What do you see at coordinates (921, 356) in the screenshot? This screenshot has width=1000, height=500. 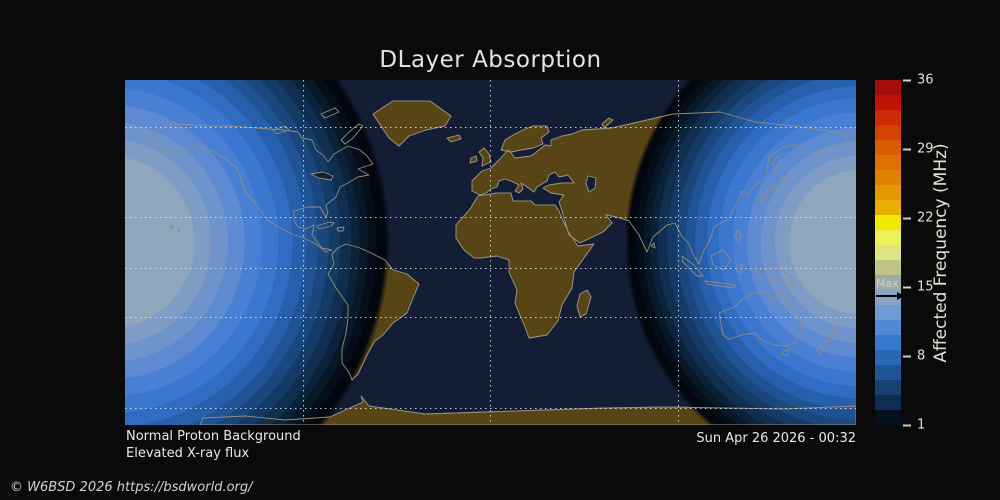 I see `tick-label: 8` at bounding box center [921, 356].